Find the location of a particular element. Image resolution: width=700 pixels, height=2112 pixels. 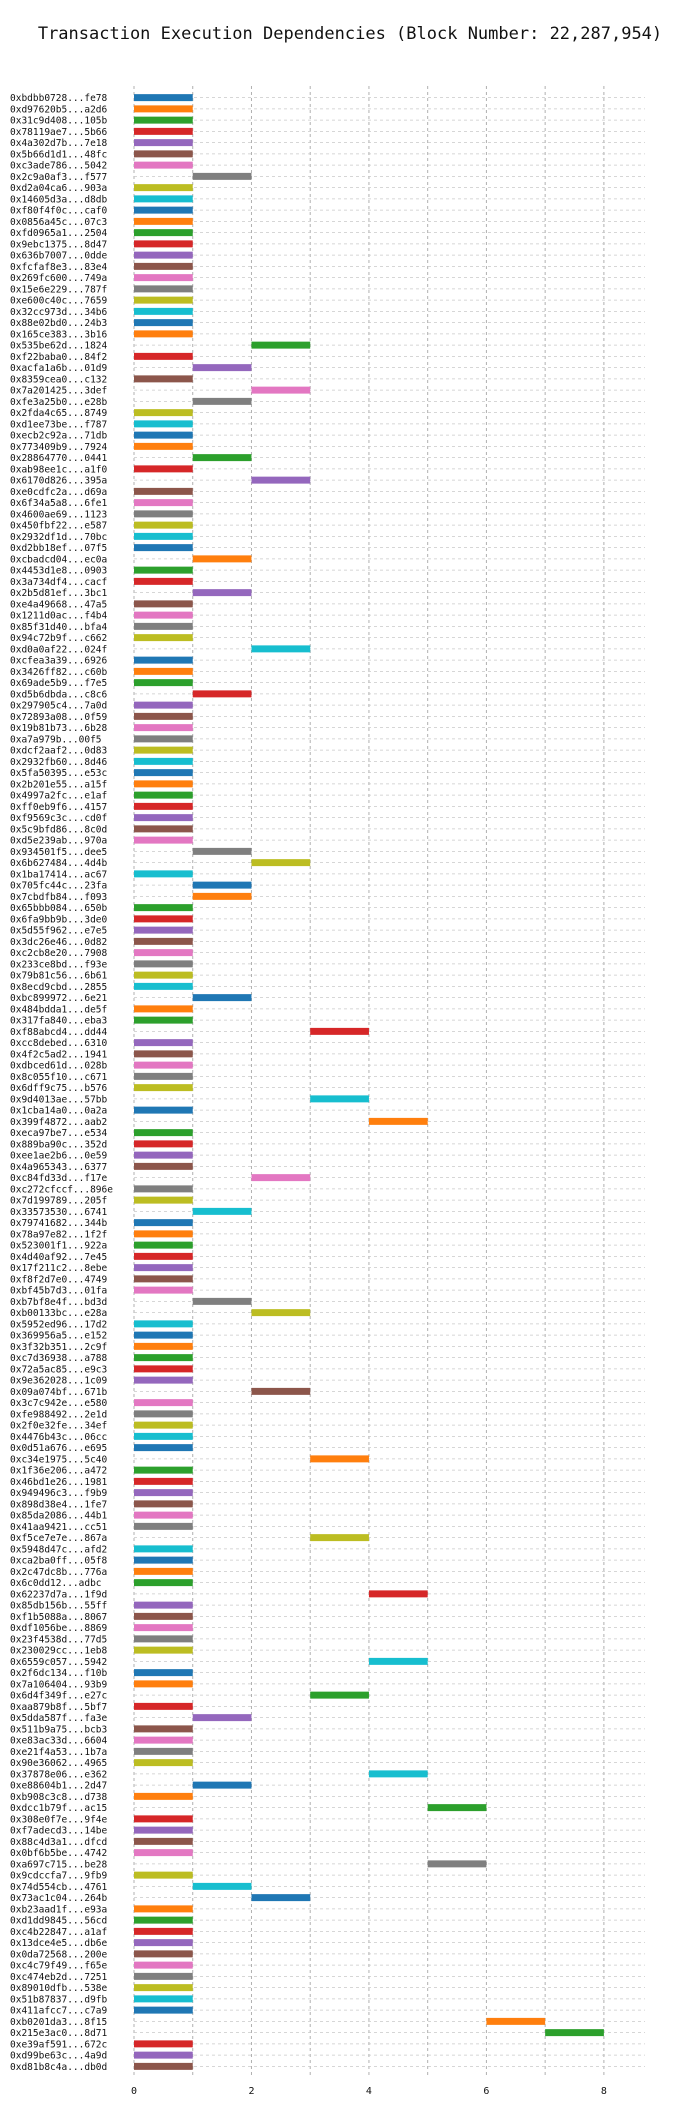

transaction-label: 0x949496c3...f9b9 is located at coordinates (59, 1493).